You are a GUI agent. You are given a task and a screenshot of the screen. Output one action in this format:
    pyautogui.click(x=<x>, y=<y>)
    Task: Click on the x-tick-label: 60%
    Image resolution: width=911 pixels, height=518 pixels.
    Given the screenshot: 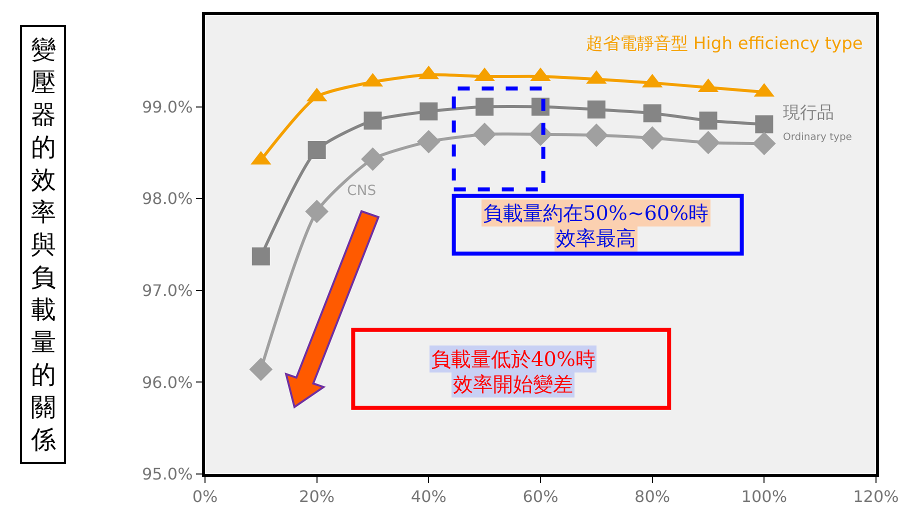 What is the action you would take?
    pyautogui.click(x=540, y=496)
    